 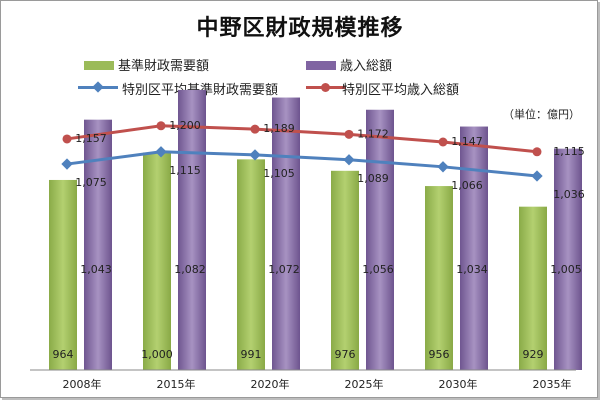 I want to click on data-label-avg-revenue: 1,189, so click(x=279, y=128).